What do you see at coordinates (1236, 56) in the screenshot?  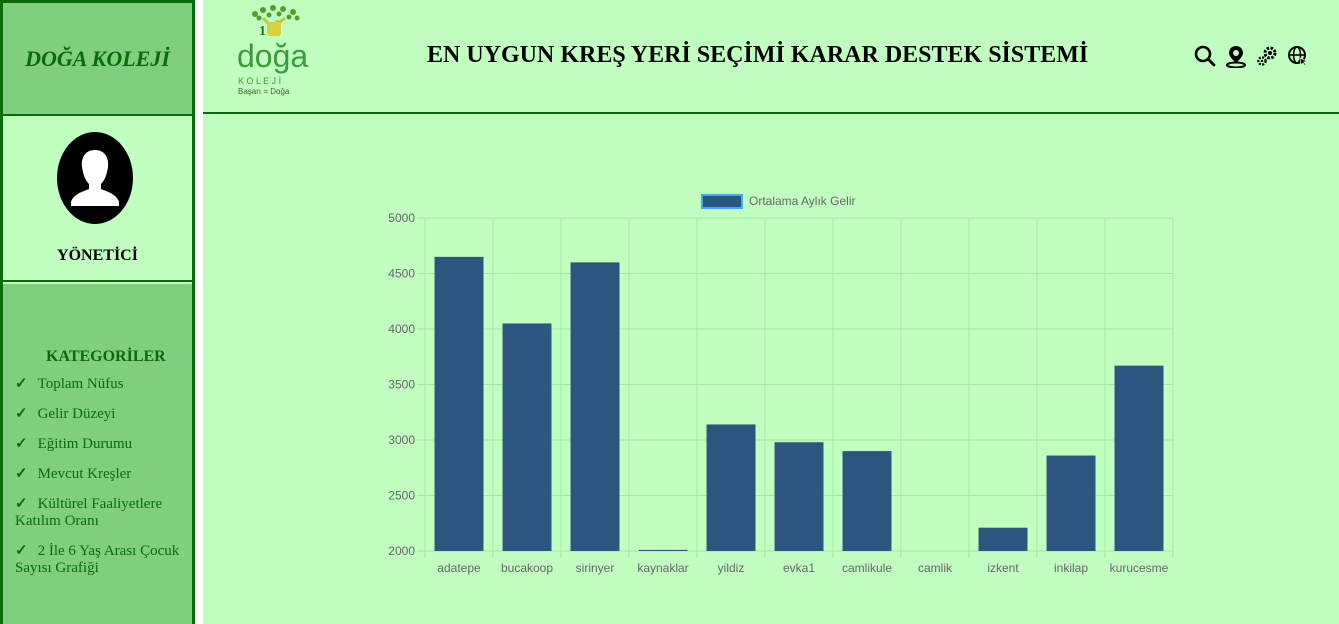 I see `location-person-icon` at bounding box center [1236, 56].